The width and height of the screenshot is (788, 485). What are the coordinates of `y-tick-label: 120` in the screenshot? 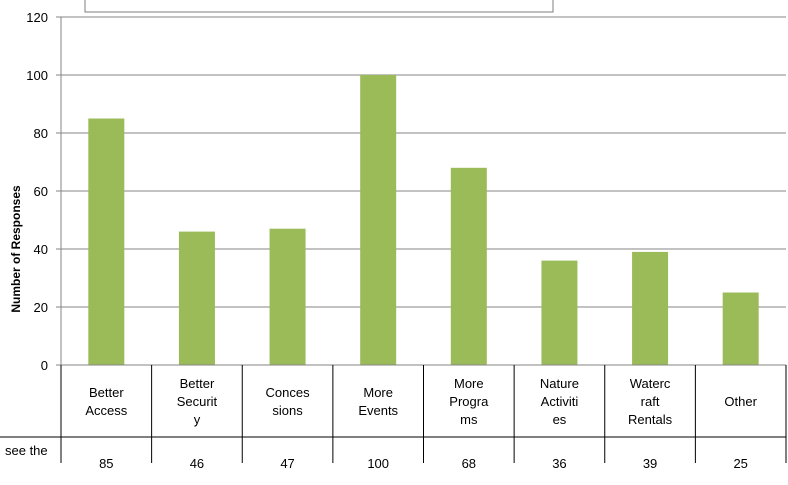 It's located at (37, 17).